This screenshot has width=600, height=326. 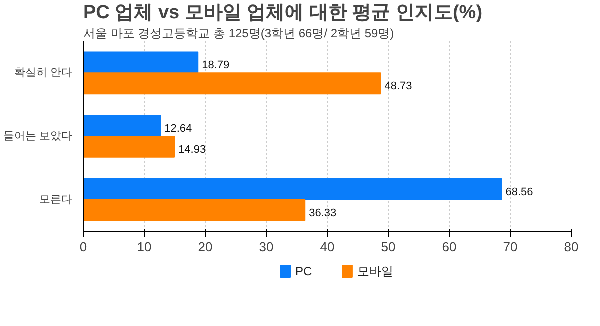 What do you see at coordinates (192, 150) in the screenshot?
I see `data-label: 14.93` at bounding box center [192, 150].